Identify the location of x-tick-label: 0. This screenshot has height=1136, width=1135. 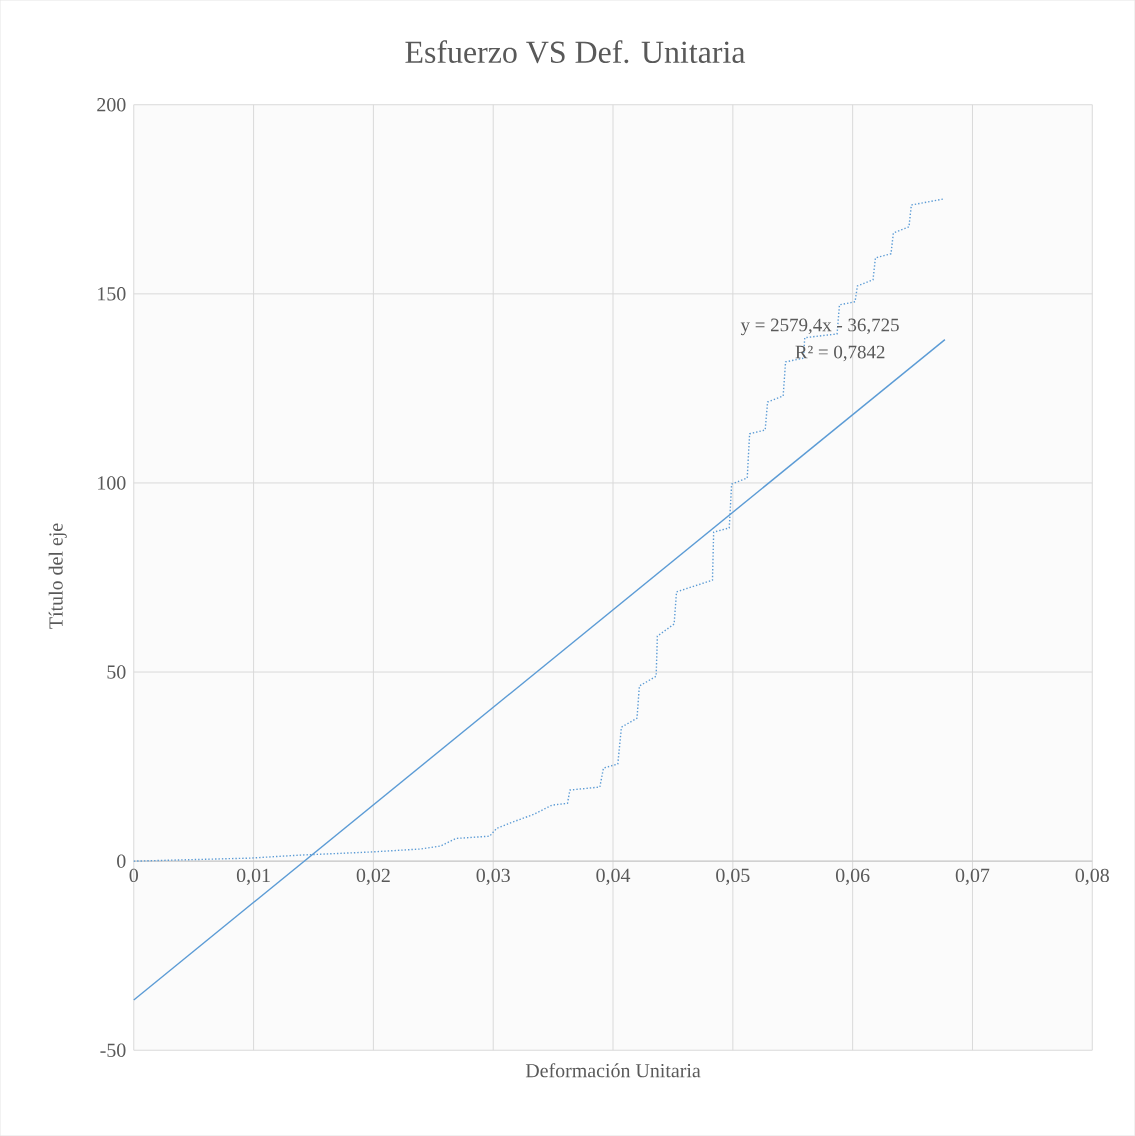
(133, 875).